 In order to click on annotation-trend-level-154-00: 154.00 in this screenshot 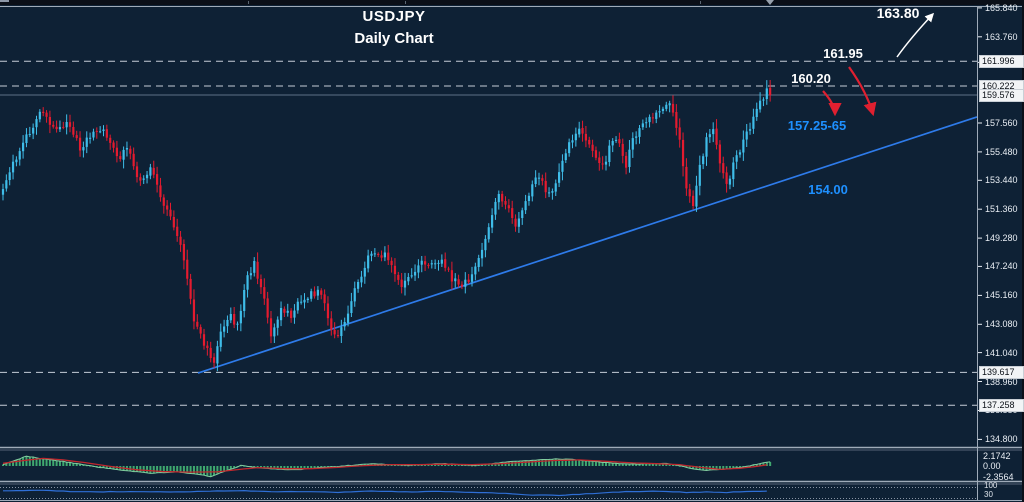, I will do `click(828, 189)`.